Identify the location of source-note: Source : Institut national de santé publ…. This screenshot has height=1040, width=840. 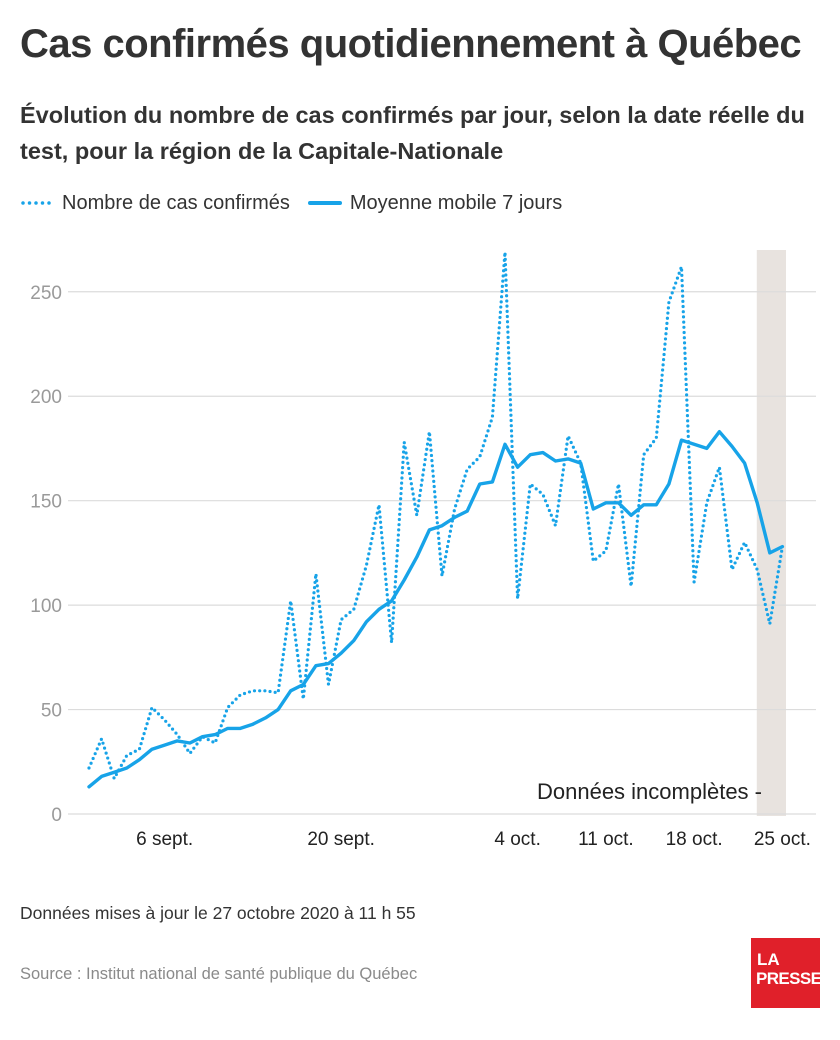
(219, 974).